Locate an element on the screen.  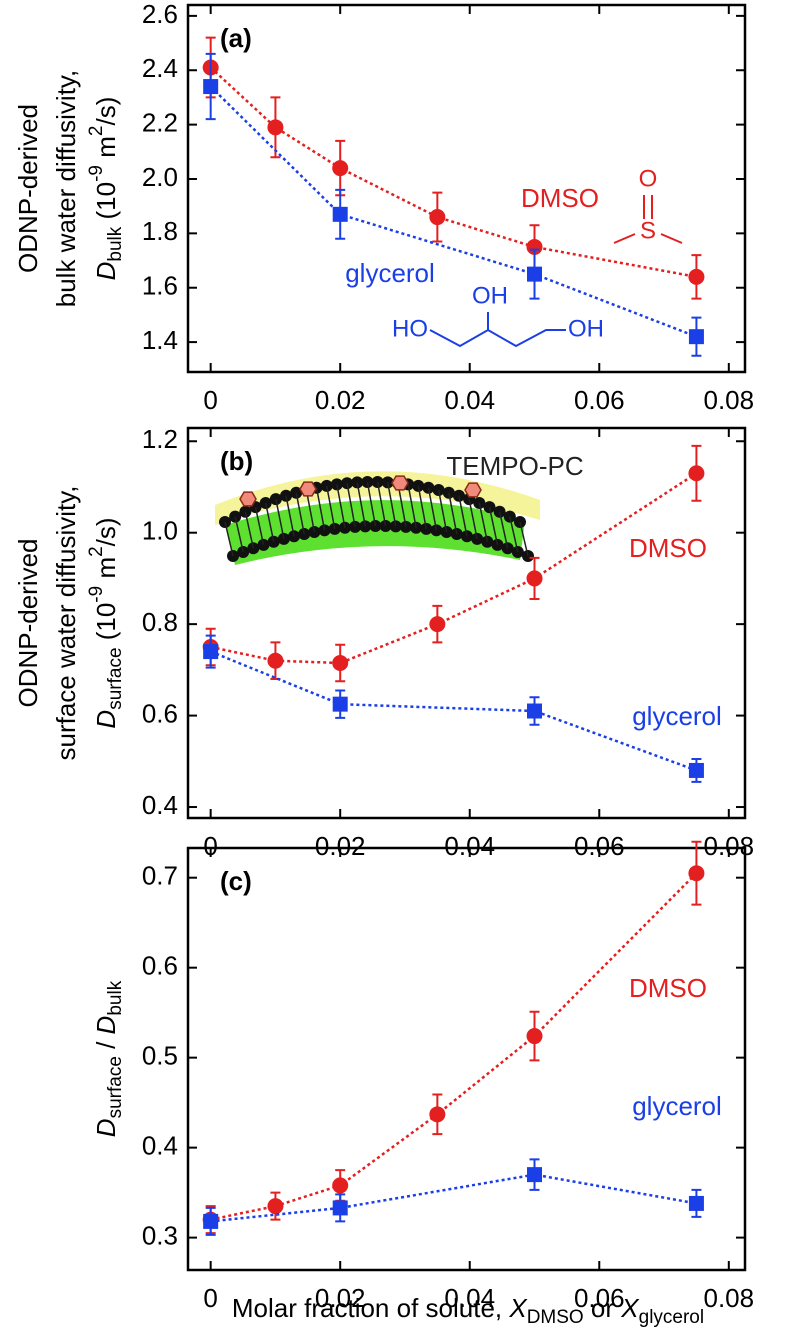
membrane-halo is located at coordinates (377, 498).